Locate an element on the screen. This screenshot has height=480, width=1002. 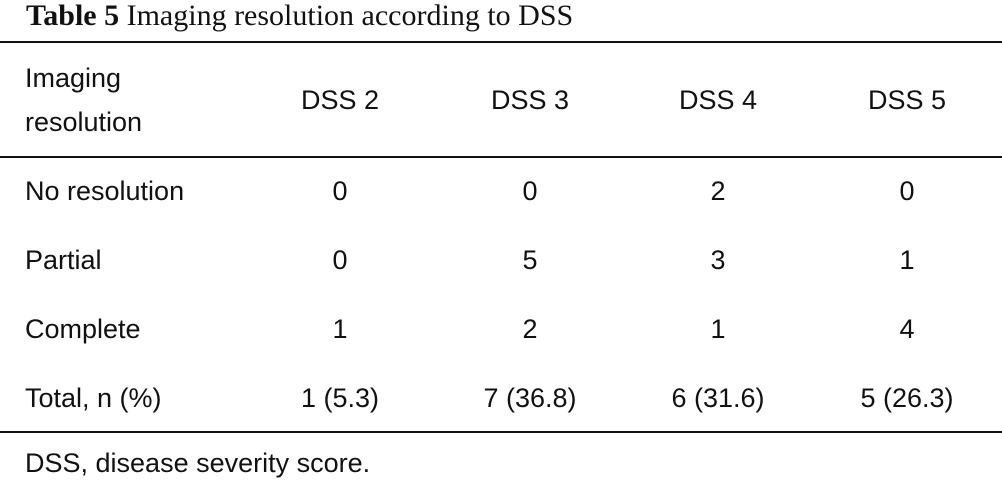
table-cell: 5 (26.3) is located at coordinates (907, 398).